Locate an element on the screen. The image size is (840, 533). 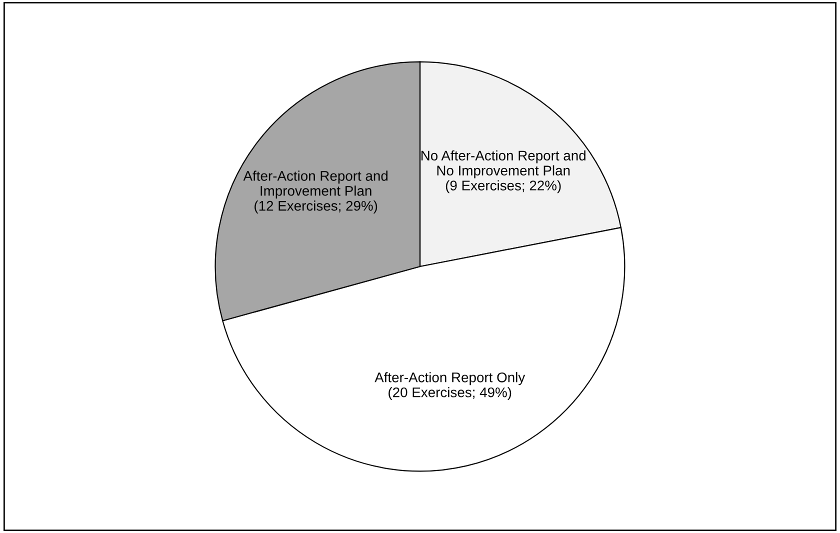
data-label: (20 Exercises; 49%) is located at coordinates (450, 393).